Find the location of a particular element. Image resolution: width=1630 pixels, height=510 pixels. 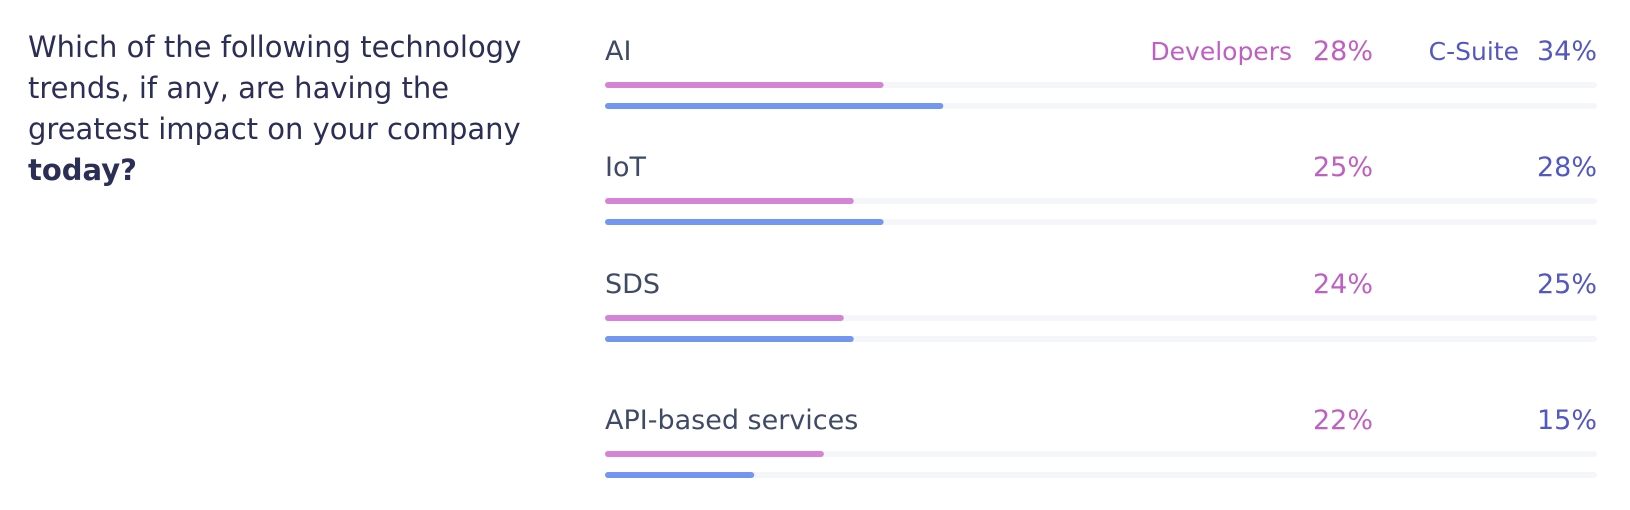

csuite-value-api-based-services: 15% is located at coordinates (1567, 420).